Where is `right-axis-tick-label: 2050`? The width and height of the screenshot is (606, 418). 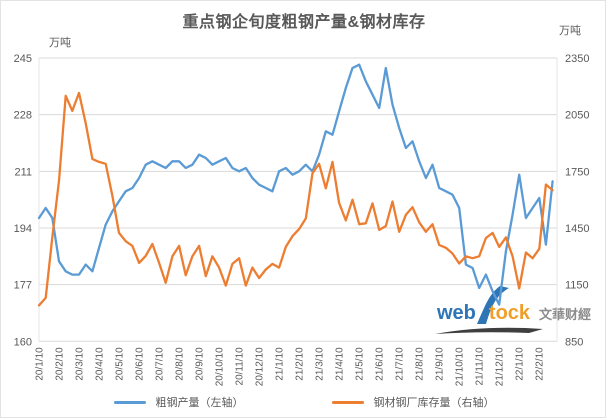 right-axis-tick-label: 2050 is located at coordinates (577, 116).